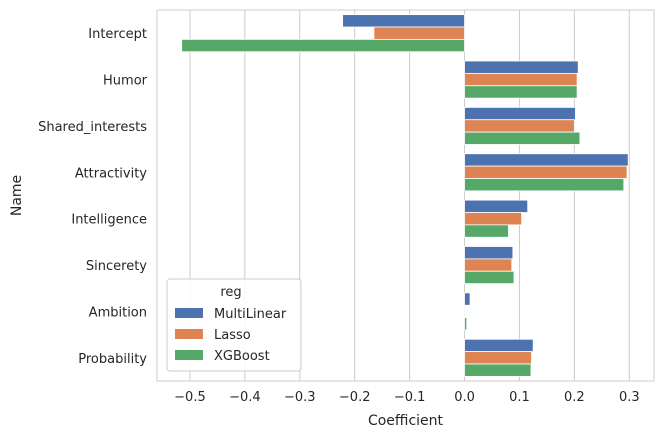 The width and height of the screenshot is (665, 437). Describe the element at coordinates (300, 397) in the screenshot. I see `x-tick-label: −0.3` at that location.